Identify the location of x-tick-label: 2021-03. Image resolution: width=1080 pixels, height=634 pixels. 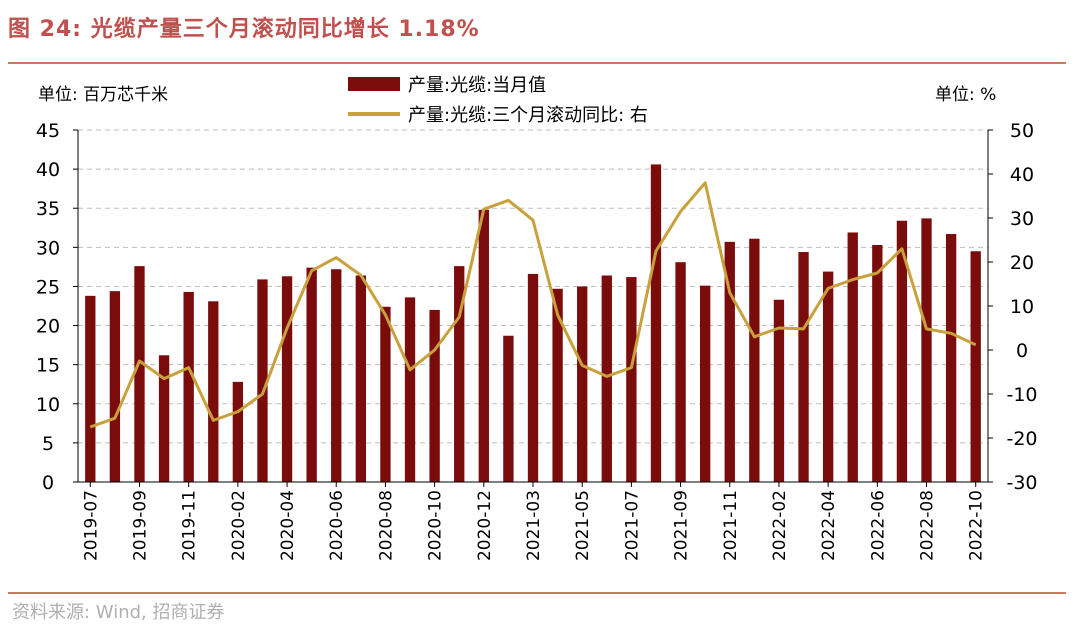
(534, 525).